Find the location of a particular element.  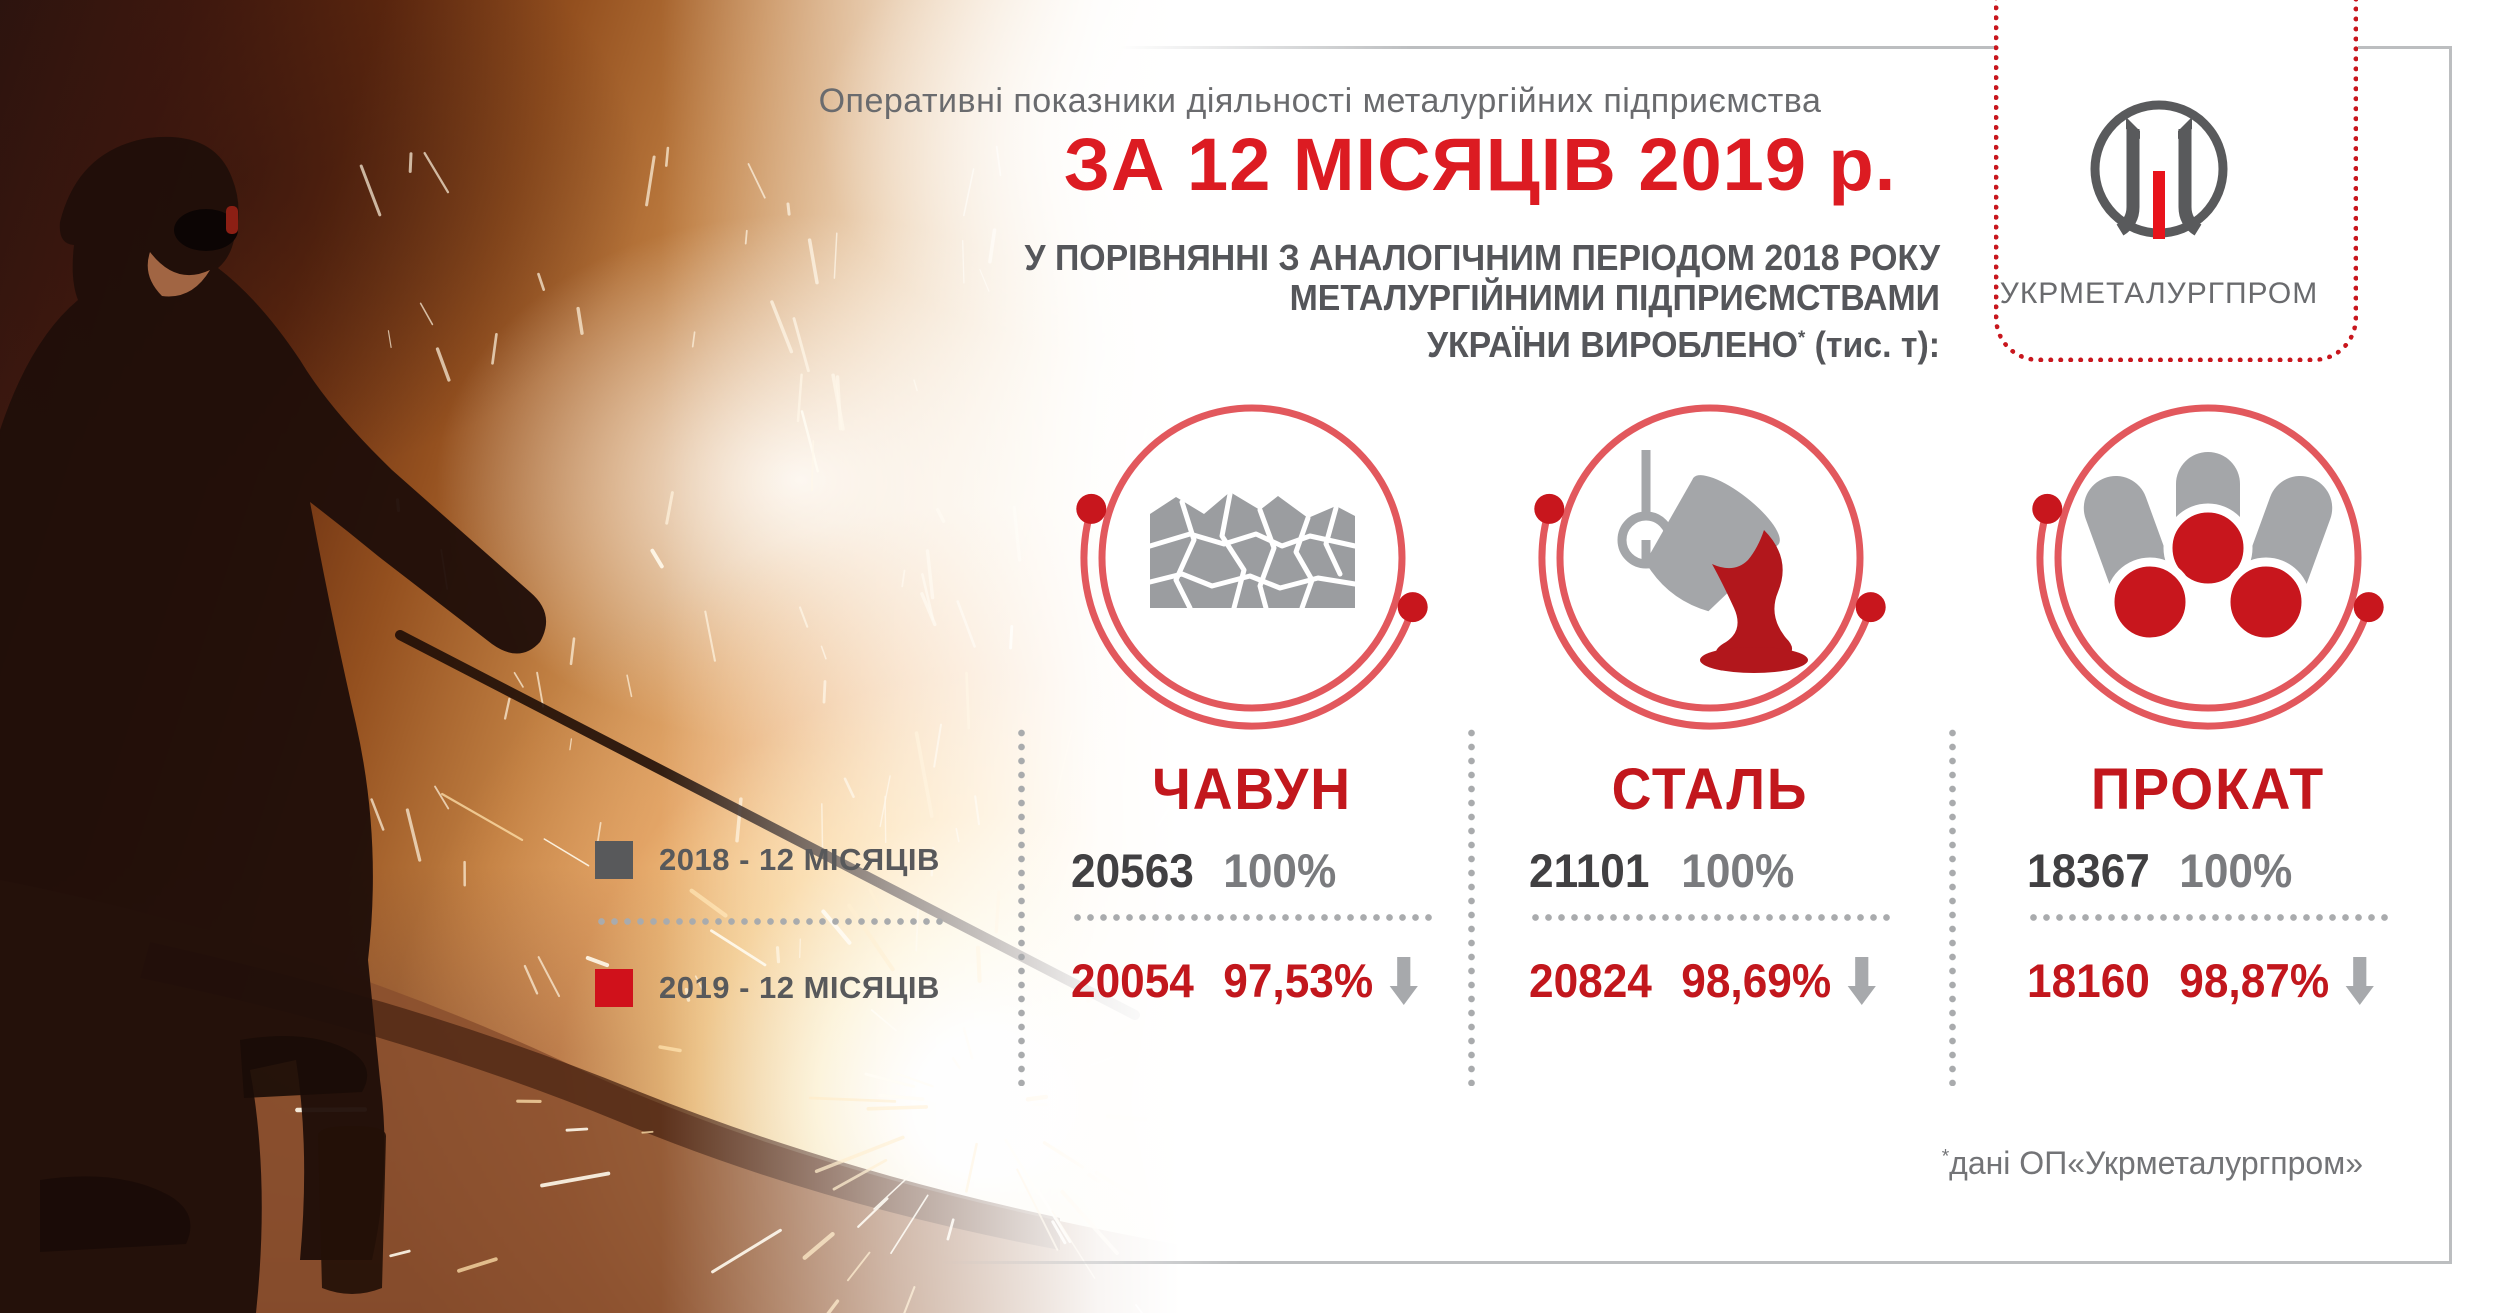

metric-title: ЧАВУН is located at coordinates (1252, 789).